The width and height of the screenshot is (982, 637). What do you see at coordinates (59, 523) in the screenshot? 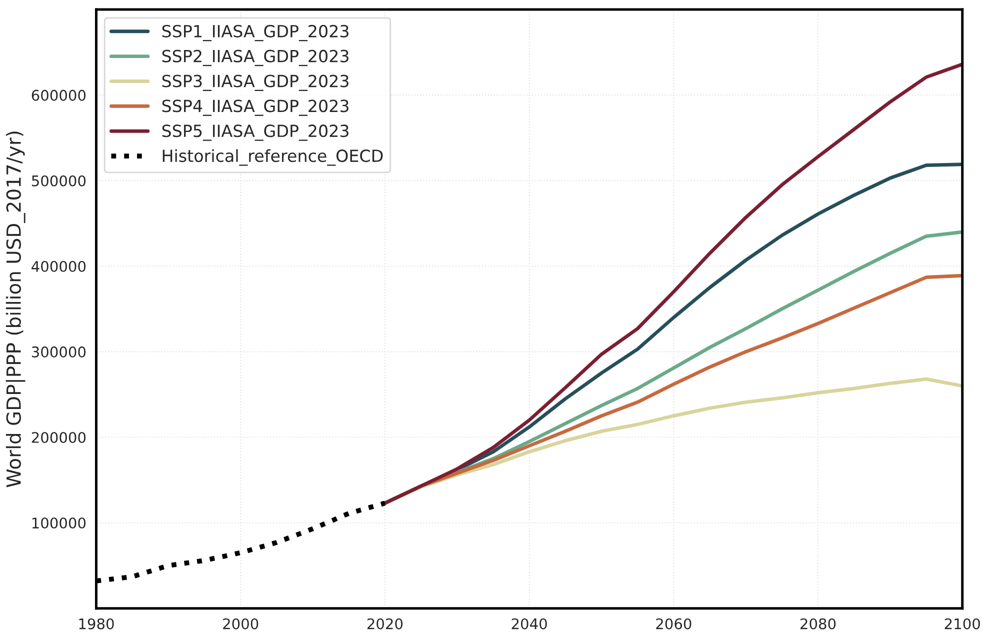
I see `y-tick-label: 100000` at bounding box center [59, 523].